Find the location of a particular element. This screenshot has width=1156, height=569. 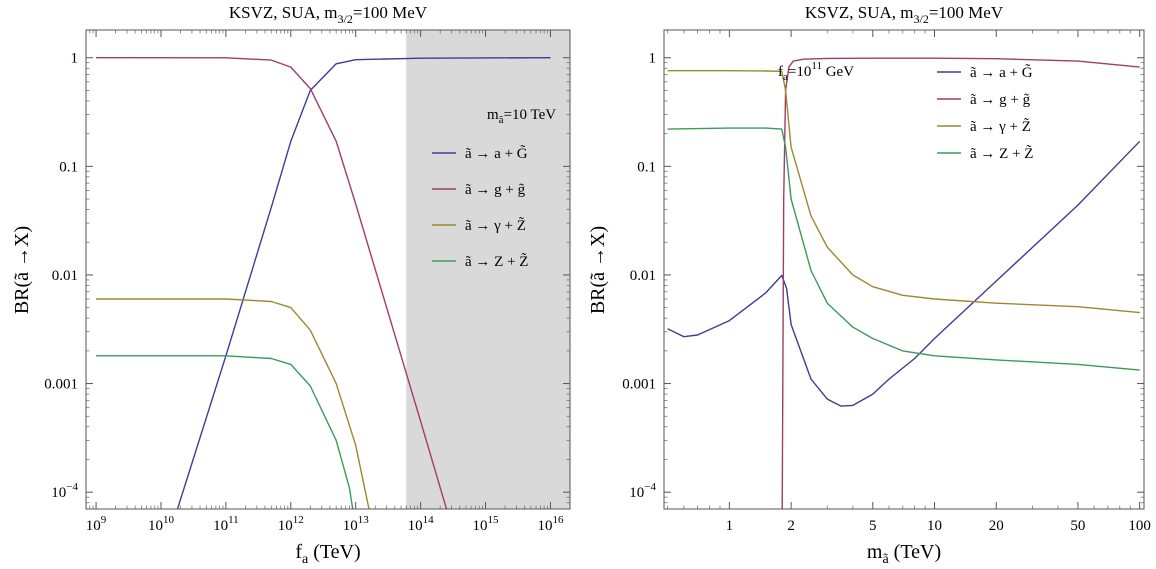

x-tick-label: 100 is located at coordinates (1139, 526).